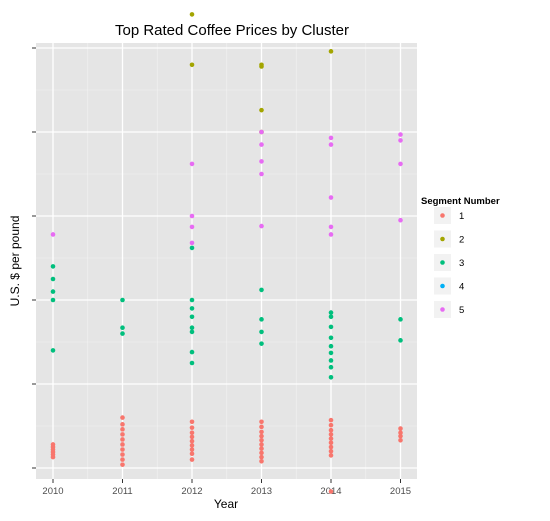  I want to click on legend-label-3: 3, so click(461, 263).